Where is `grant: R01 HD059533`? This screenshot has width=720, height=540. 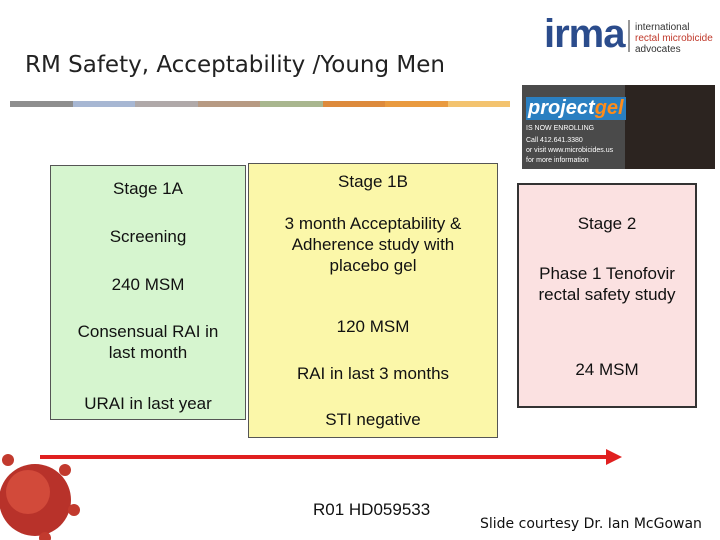
grant: R01 HD059533 is located at coordinates (372, 509).